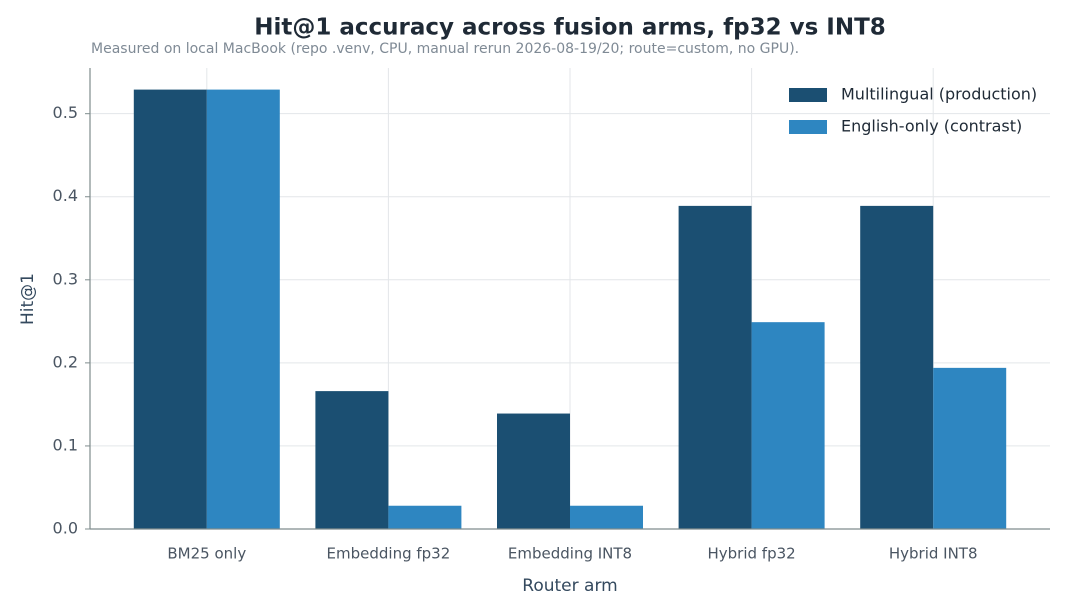  What do you see at coordinates (751, 554) in the screenshot?
I see `x-tick-label: Hybrid fp32` at bounding box center [751, 554].